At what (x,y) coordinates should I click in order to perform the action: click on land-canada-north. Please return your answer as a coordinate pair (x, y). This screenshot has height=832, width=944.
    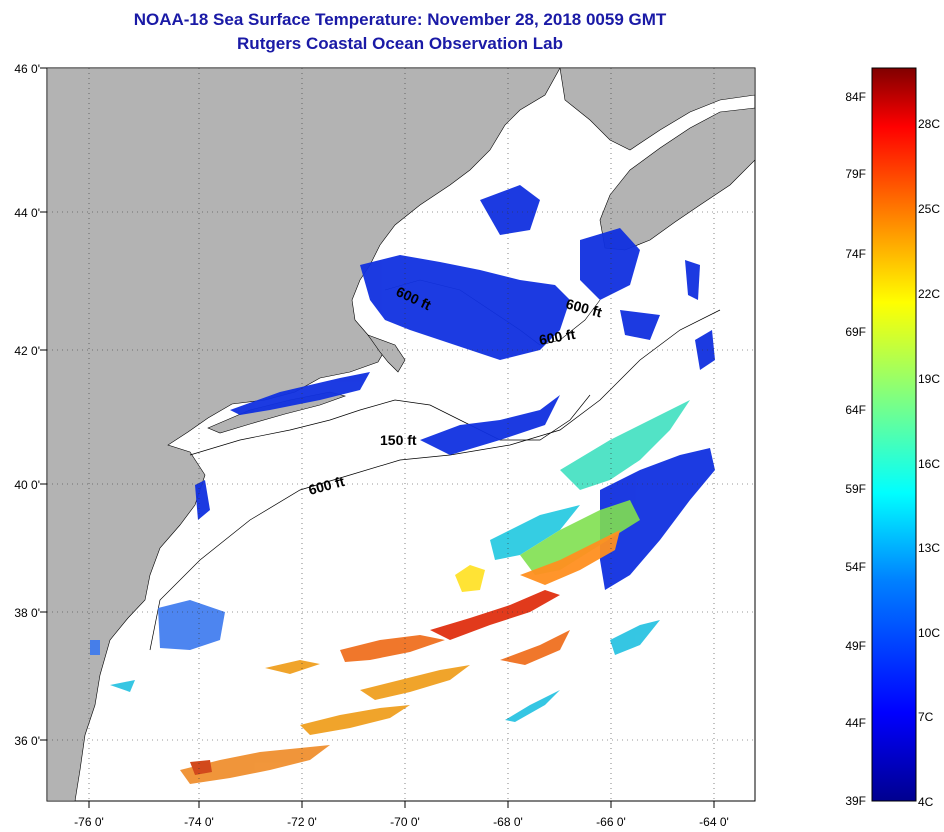
    Looking at the image, I should click on (657, 109).